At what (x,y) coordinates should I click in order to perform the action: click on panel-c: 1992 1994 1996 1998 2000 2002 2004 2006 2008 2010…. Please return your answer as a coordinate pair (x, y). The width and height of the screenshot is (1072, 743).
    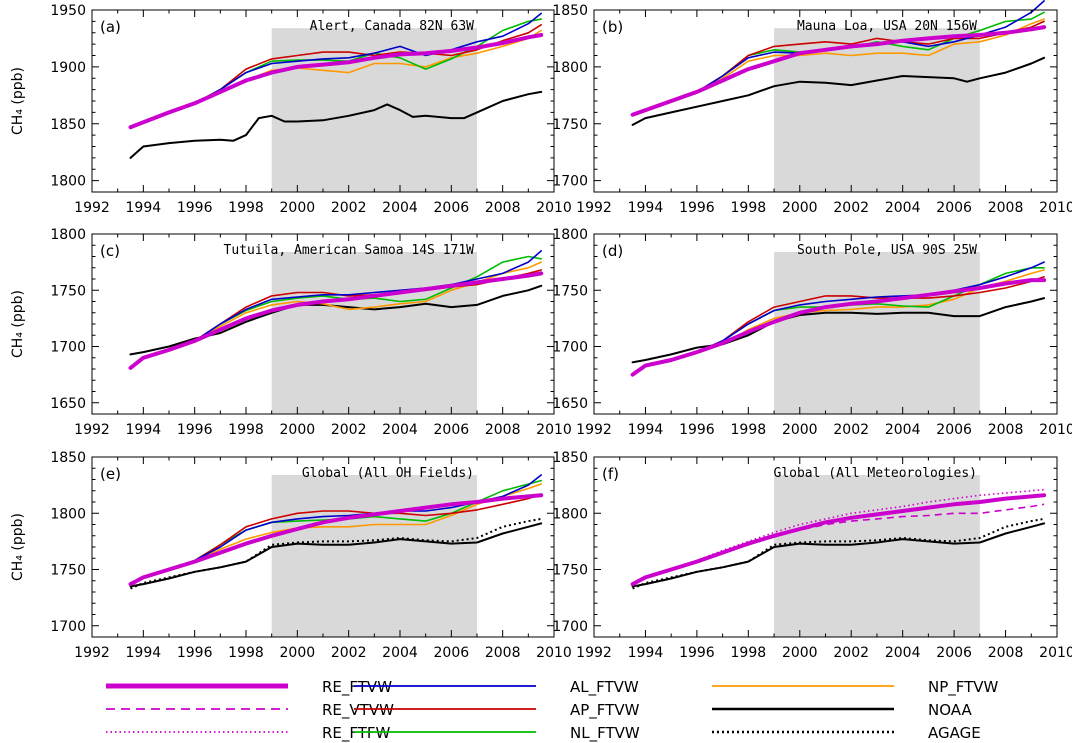
    Looking at the image, I should click on (291, 332).